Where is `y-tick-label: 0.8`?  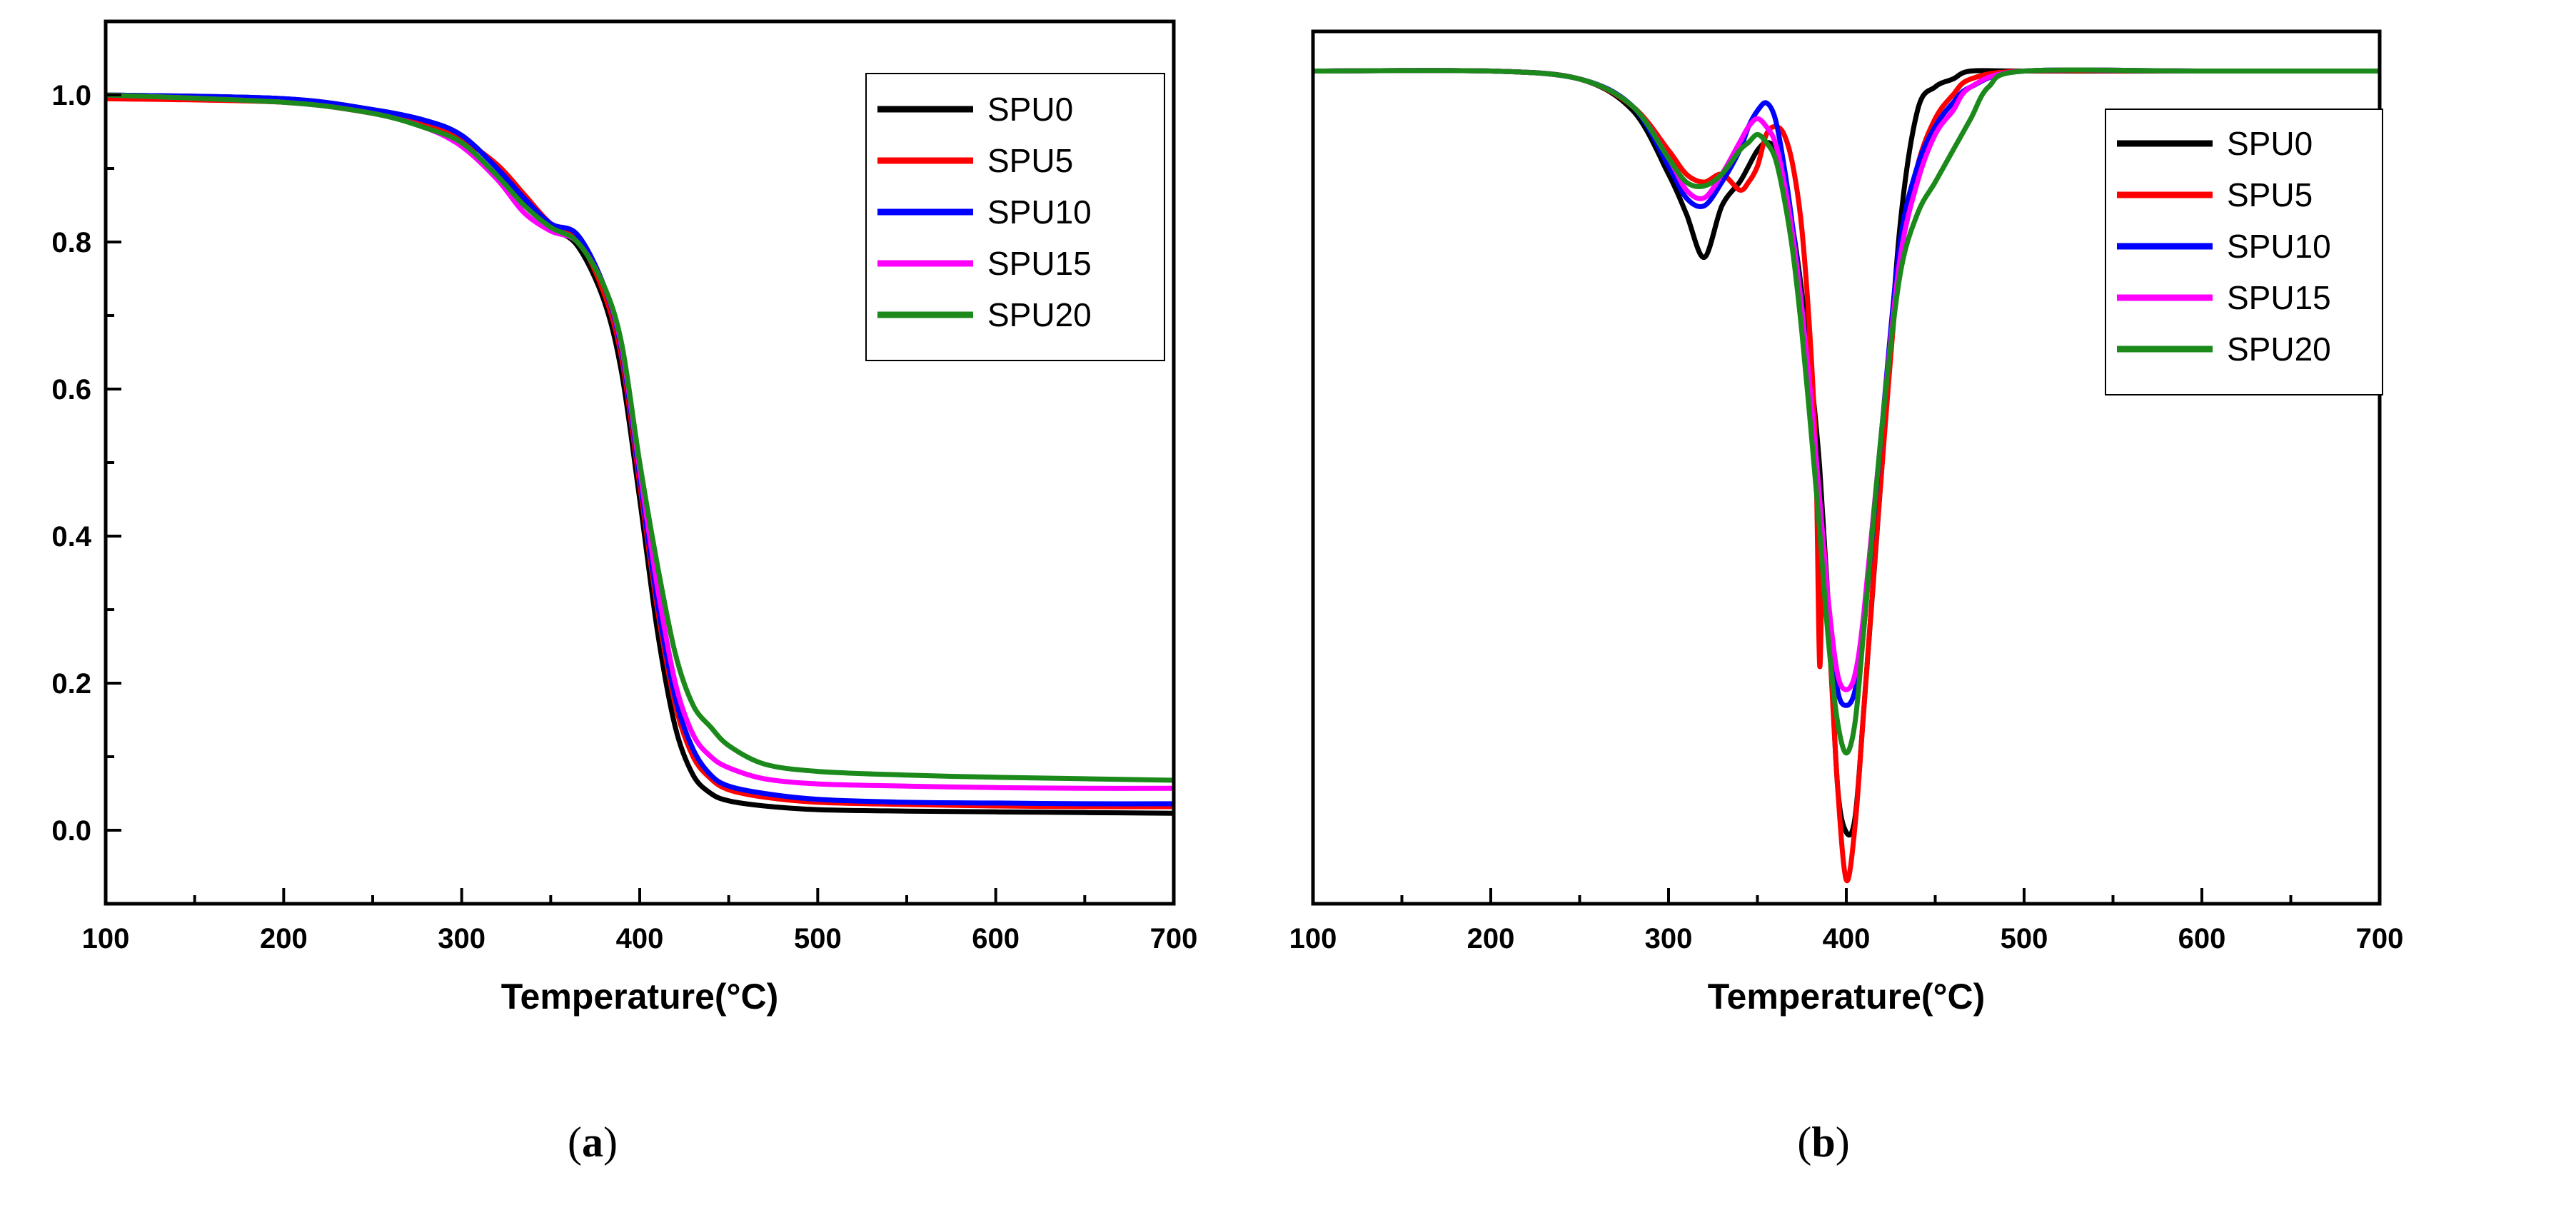 y-tick-label: 0.8 is located at coordinates (71, 242).